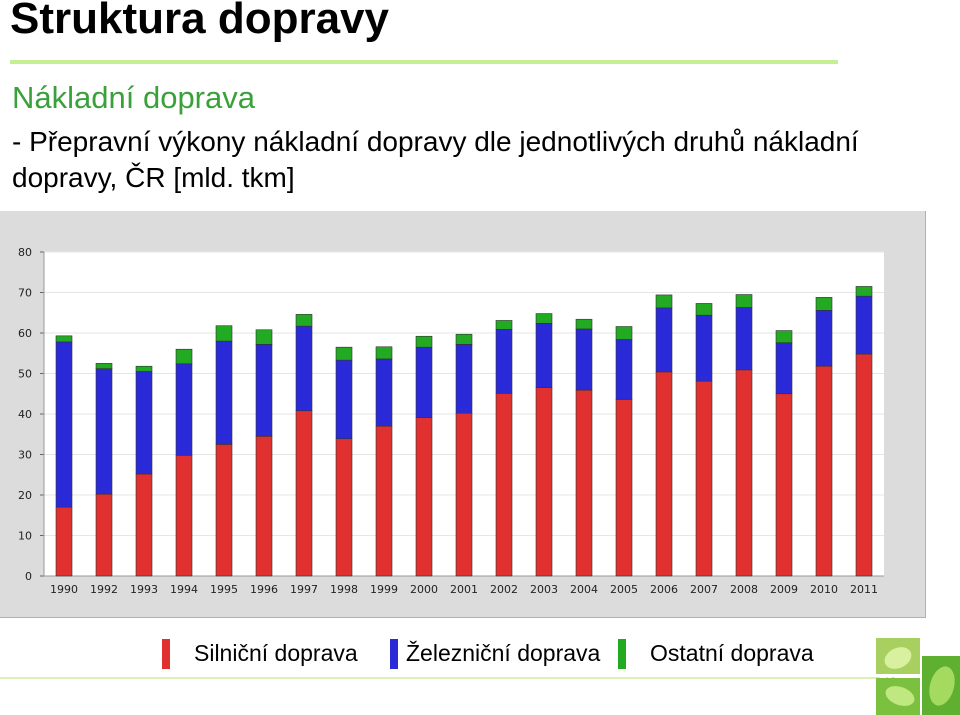 This screenshot has height=715, width=960. Describe the element at coordinates (704, 589) in the screenshot. I see `x-tick-label: 2007` at that location.